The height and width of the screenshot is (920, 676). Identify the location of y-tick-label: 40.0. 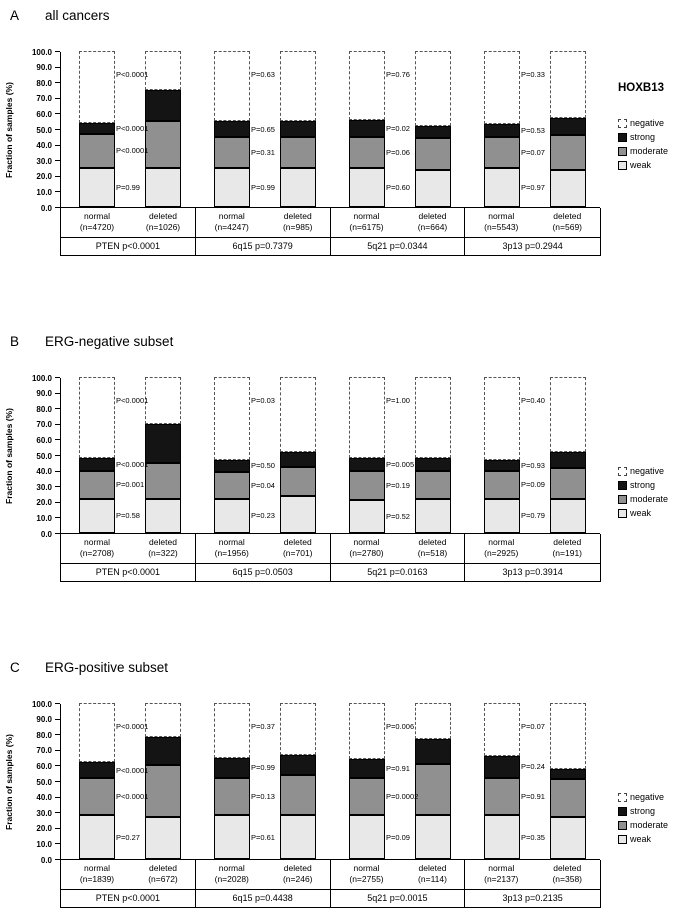
(44, 472).